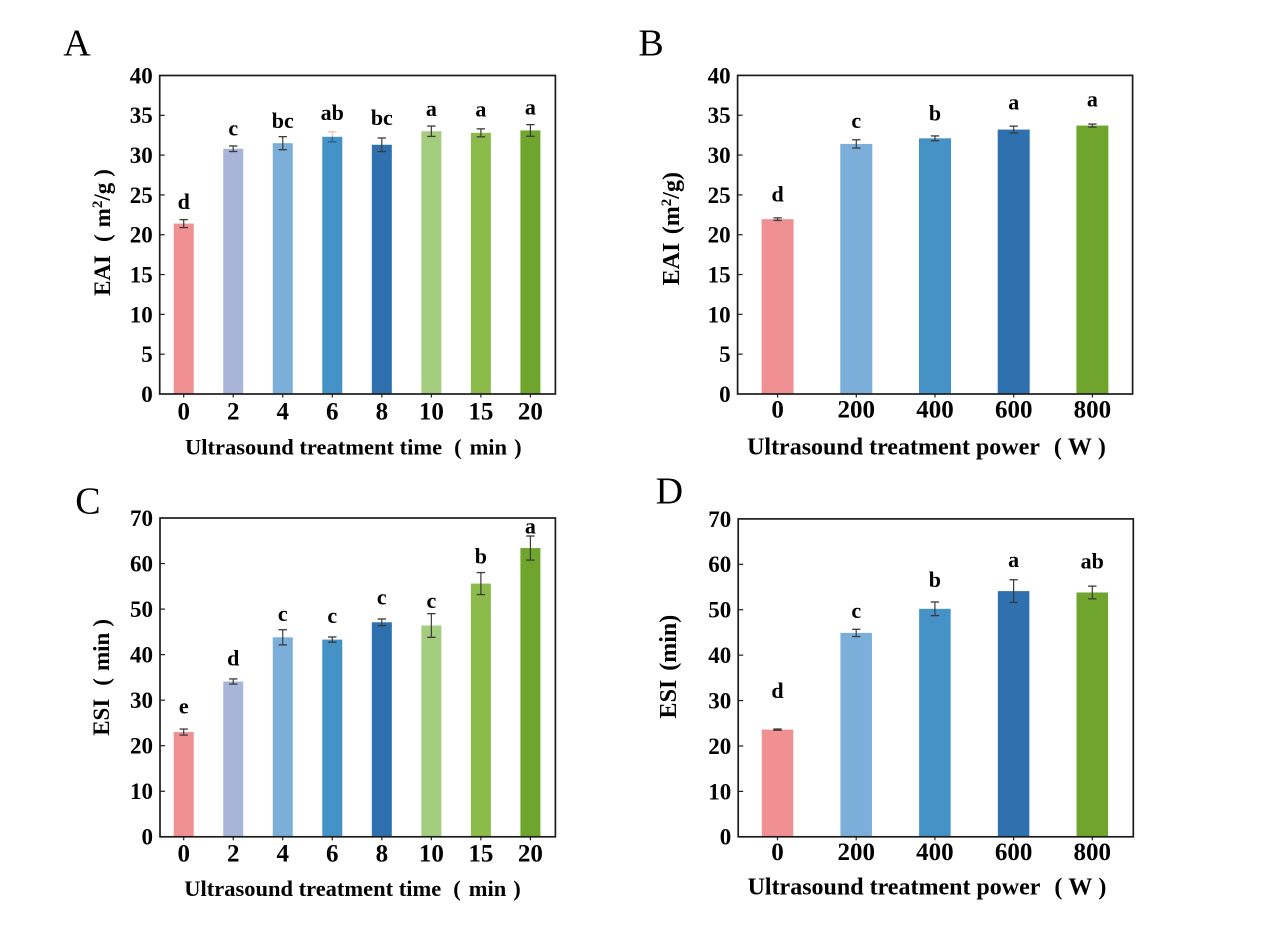  Describe the element at coordinates (669, 492) in the screenshot. I see `svg-text: D` at that location.